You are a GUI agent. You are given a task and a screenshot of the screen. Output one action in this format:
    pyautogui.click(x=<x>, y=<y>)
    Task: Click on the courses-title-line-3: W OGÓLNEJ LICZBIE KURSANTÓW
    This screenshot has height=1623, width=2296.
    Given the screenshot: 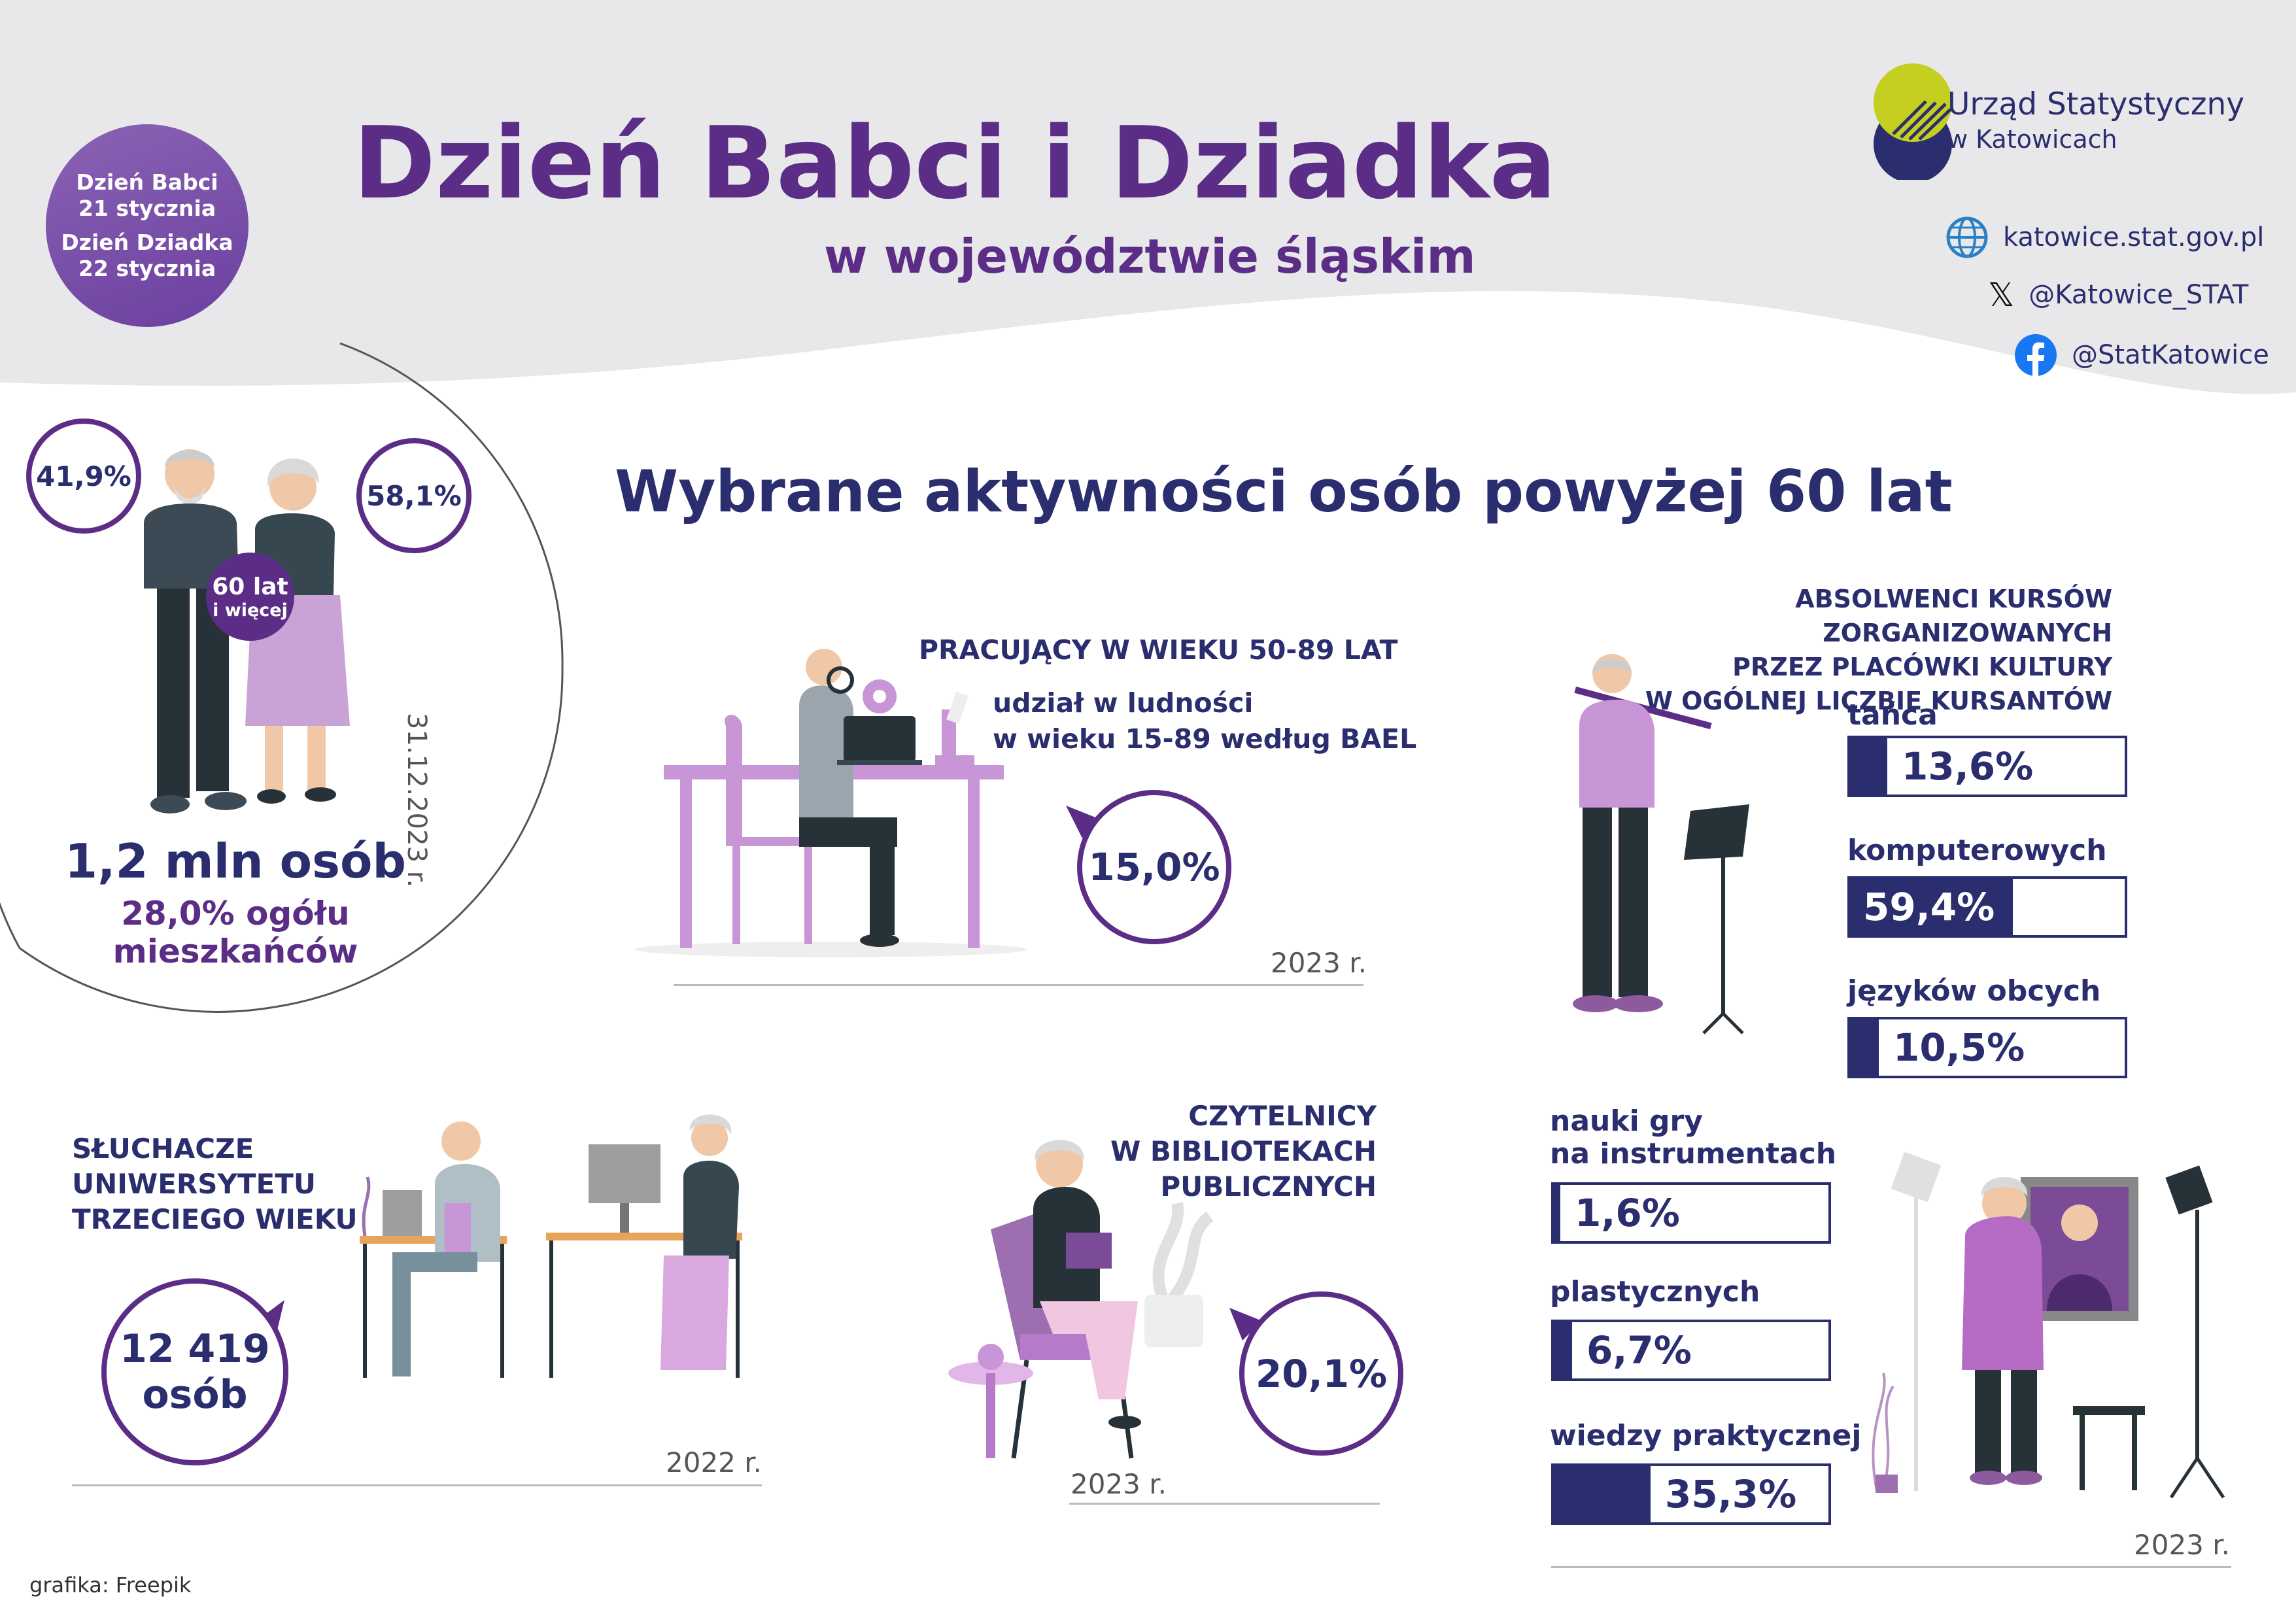 What is the action you would take?
    pyautogui.click(x=1878, y=701)
    